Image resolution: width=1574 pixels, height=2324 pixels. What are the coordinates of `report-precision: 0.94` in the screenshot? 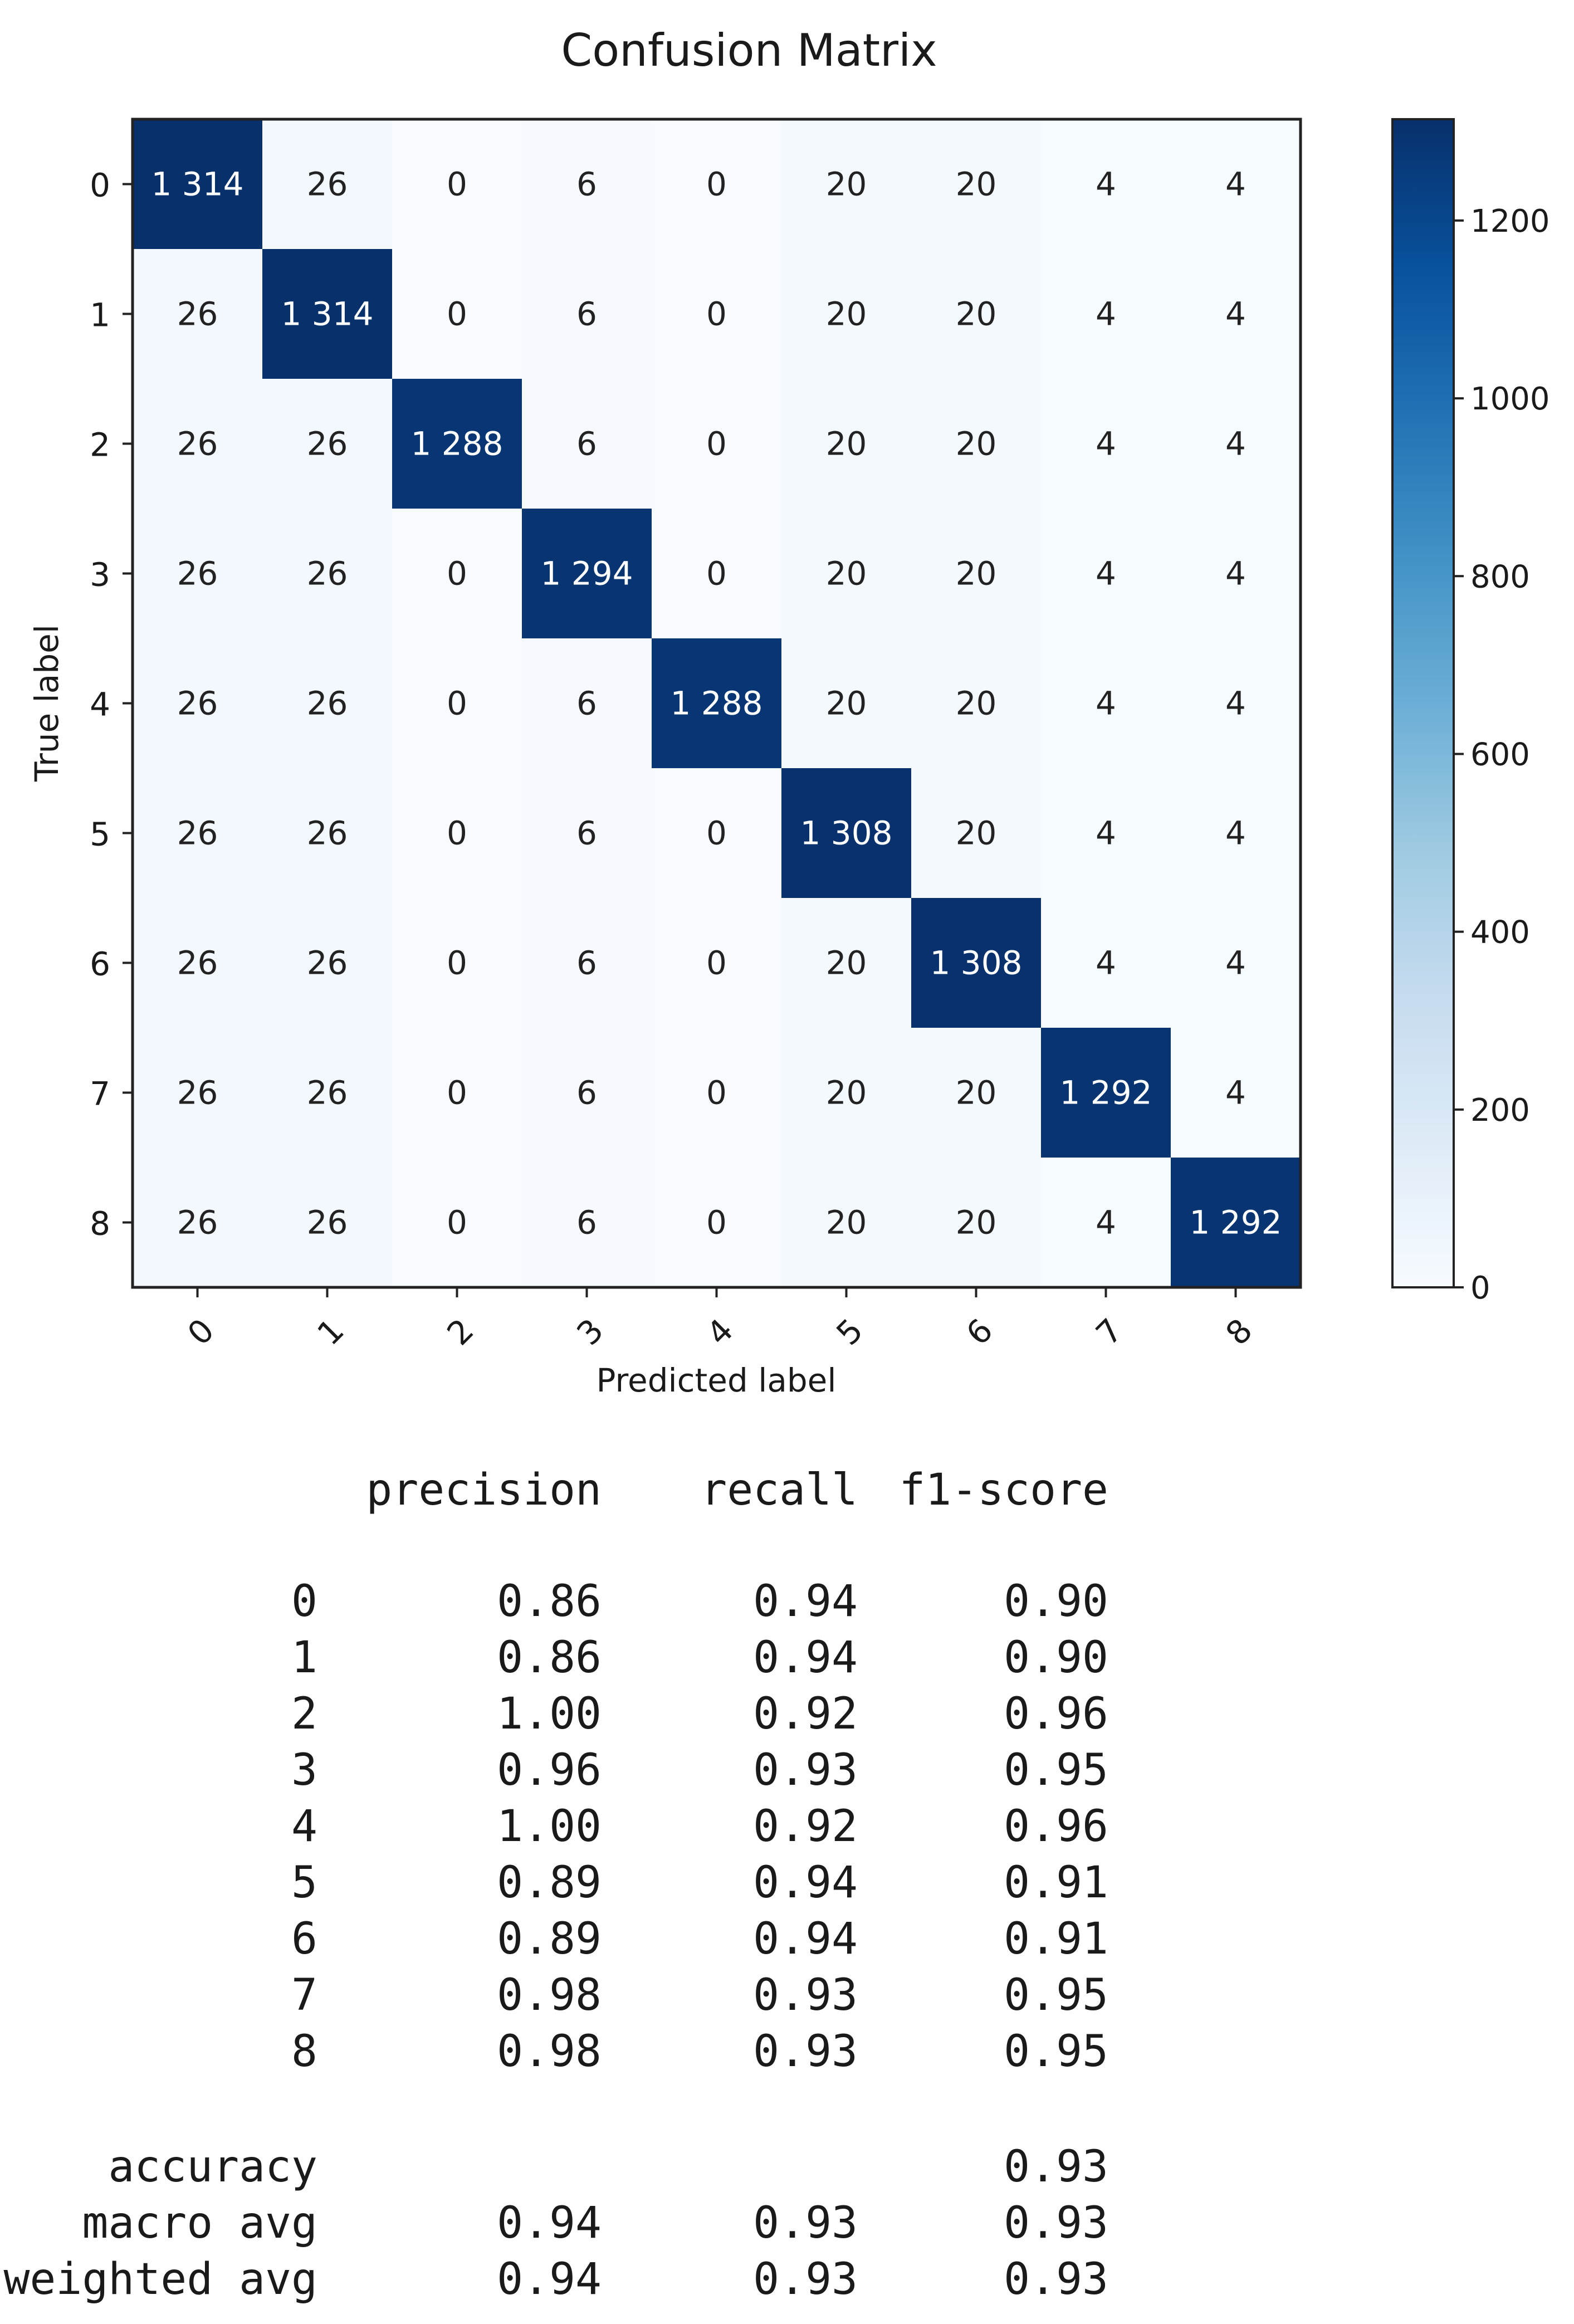 It's located at (549, 2279).